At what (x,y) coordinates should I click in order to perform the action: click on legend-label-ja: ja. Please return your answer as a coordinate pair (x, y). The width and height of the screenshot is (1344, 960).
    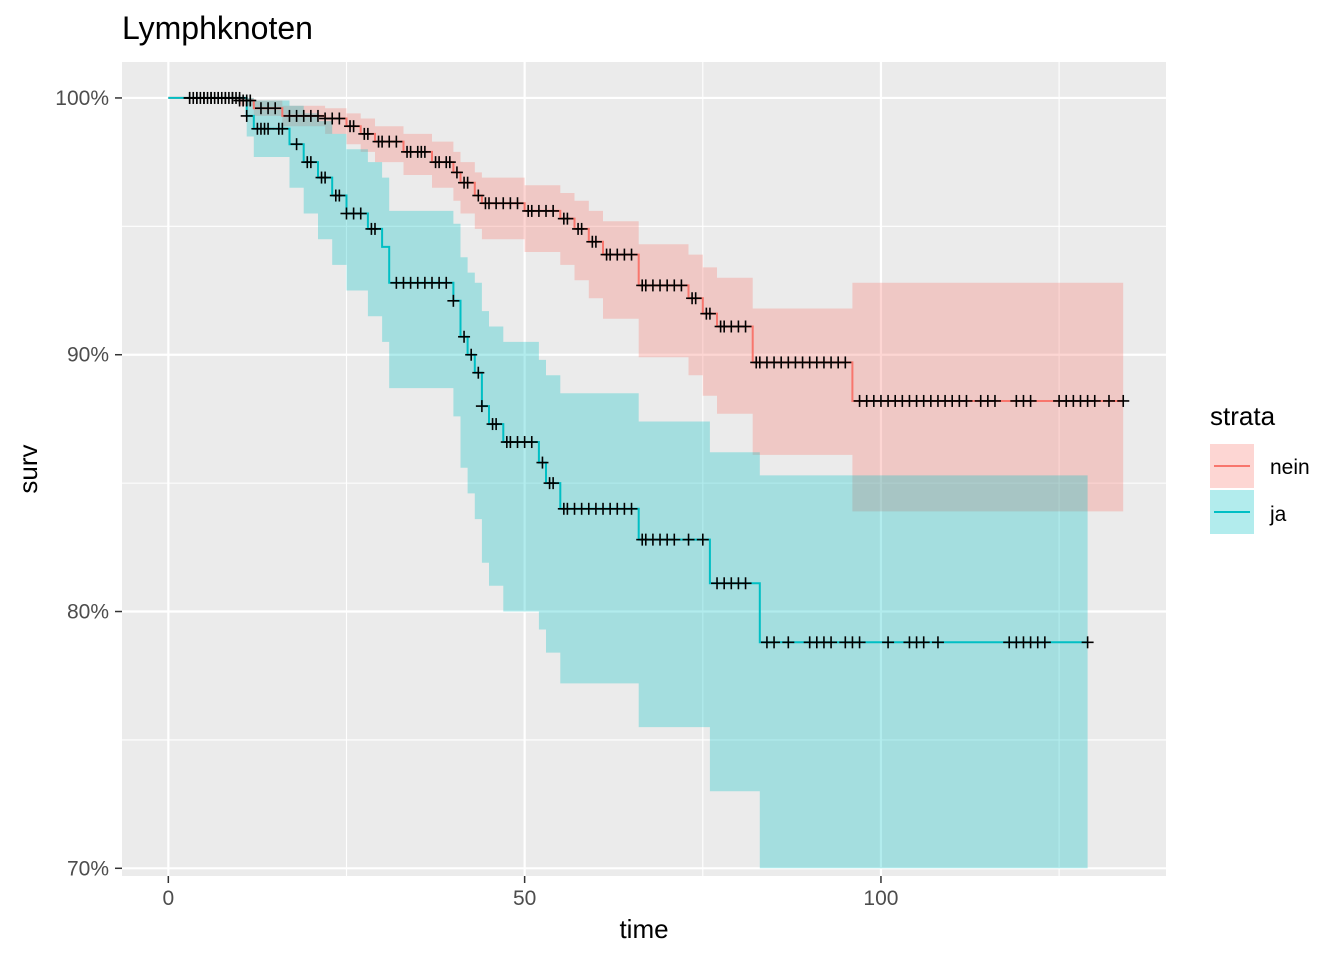
    Looking at the image, I should click on (1278, 514).